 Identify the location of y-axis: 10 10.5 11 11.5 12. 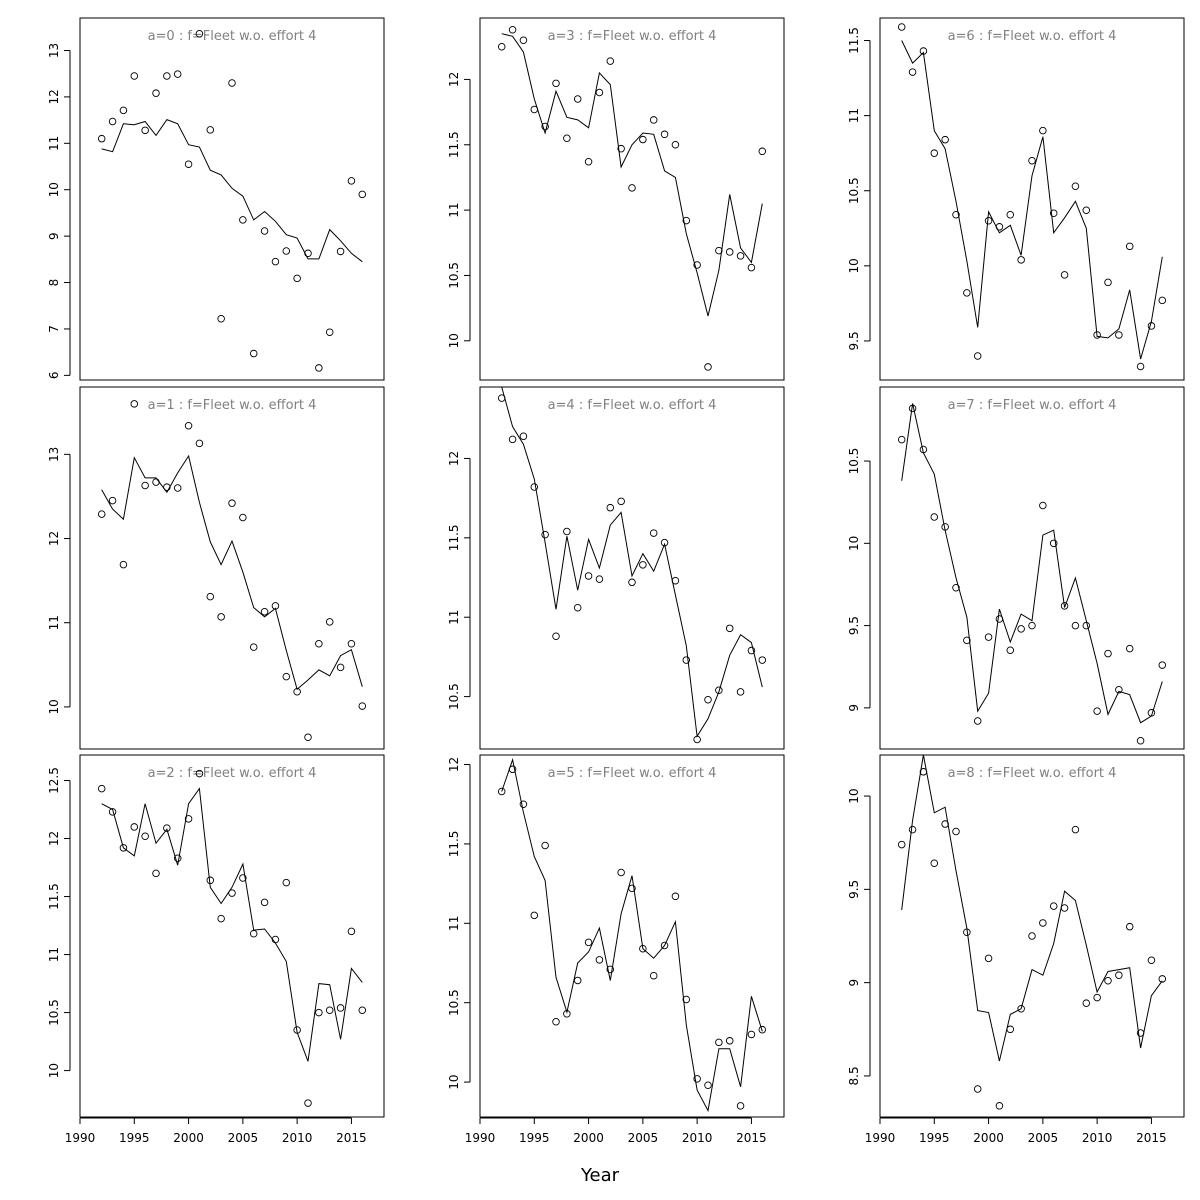
(459, 923).